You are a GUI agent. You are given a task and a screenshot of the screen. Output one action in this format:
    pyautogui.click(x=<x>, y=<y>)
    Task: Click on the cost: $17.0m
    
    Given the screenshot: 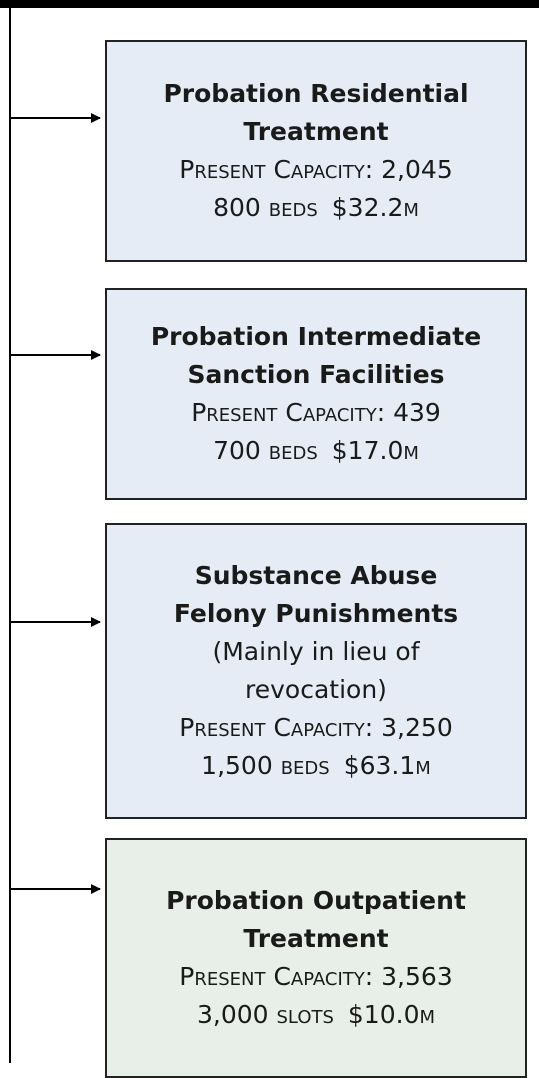 What is the action you would take?
    pyautogui.click(x=375, y=450)
    